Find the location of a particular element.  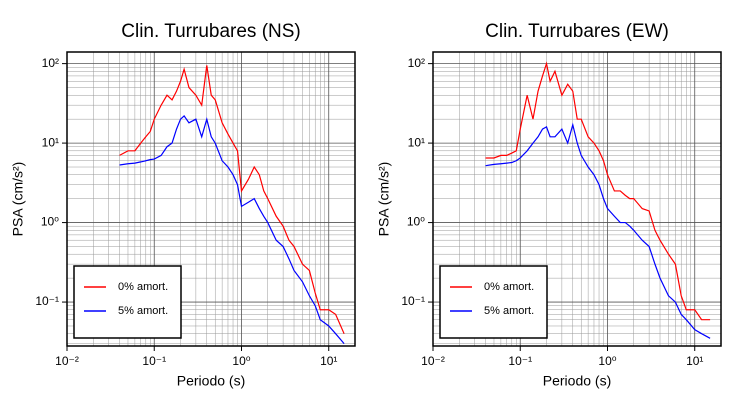

chart-title: Clin. Turrubares (NS) is located at coordinates (211, 31).